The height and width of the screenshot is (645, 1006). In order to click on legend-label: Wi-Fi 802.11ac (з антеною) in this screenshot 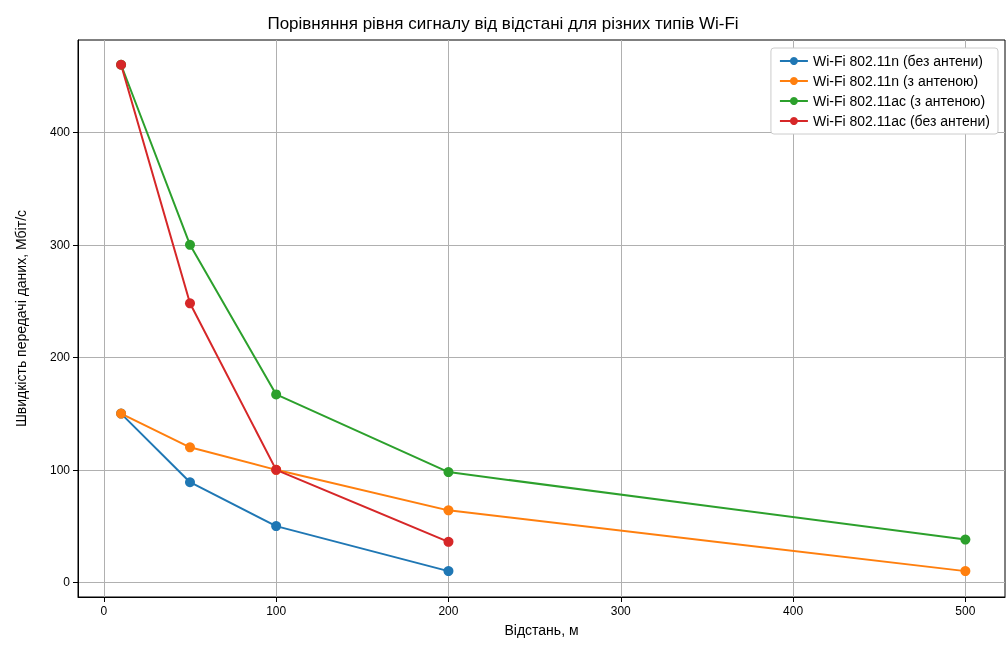, I will do `click(899, 101)`.